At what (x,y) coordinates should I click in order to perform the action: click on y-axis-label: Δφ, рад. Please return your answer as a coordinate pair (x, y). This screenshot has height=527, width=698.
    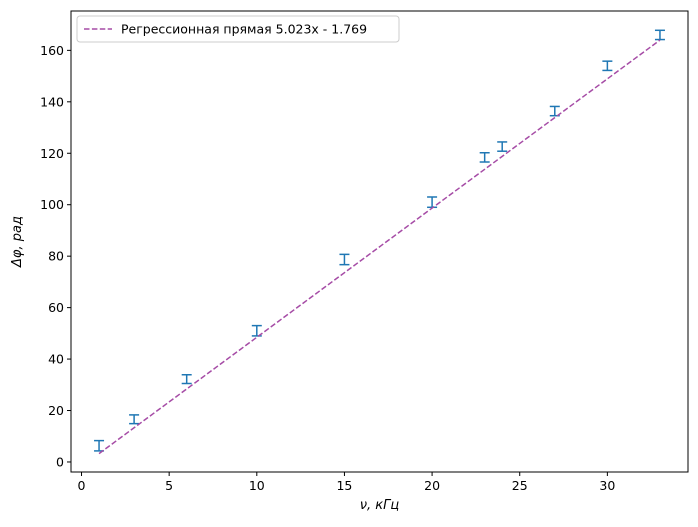
    Looking at the image, I should click on (17, 242).